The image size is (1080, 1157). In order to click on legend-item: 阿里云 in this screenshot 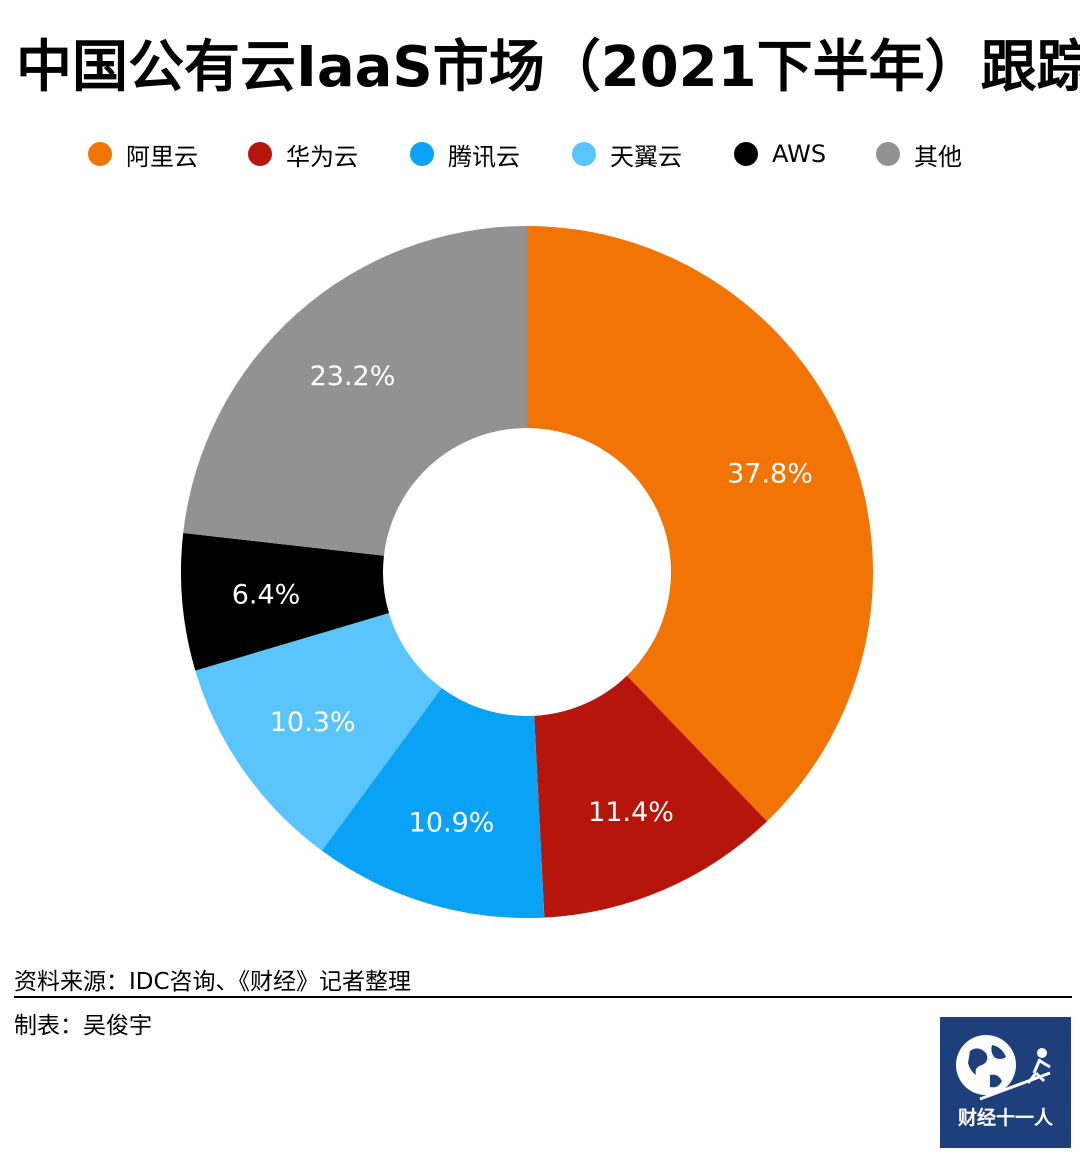, I will do `click(143, 154)`.